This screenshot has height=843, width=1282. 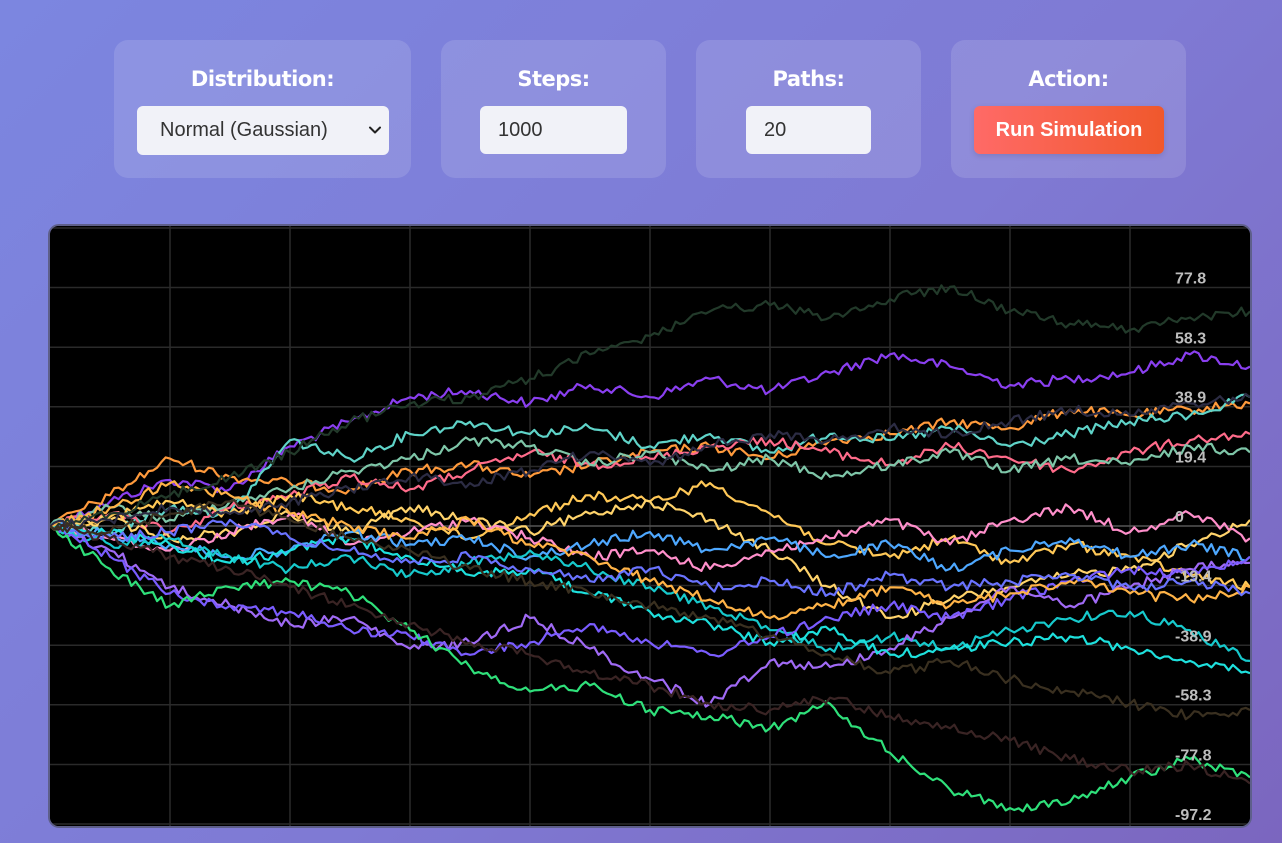 What do you see at coordinates (808, 130) in the screenshot?
I see `paths-input: 20` at bounding box center [808, 130].